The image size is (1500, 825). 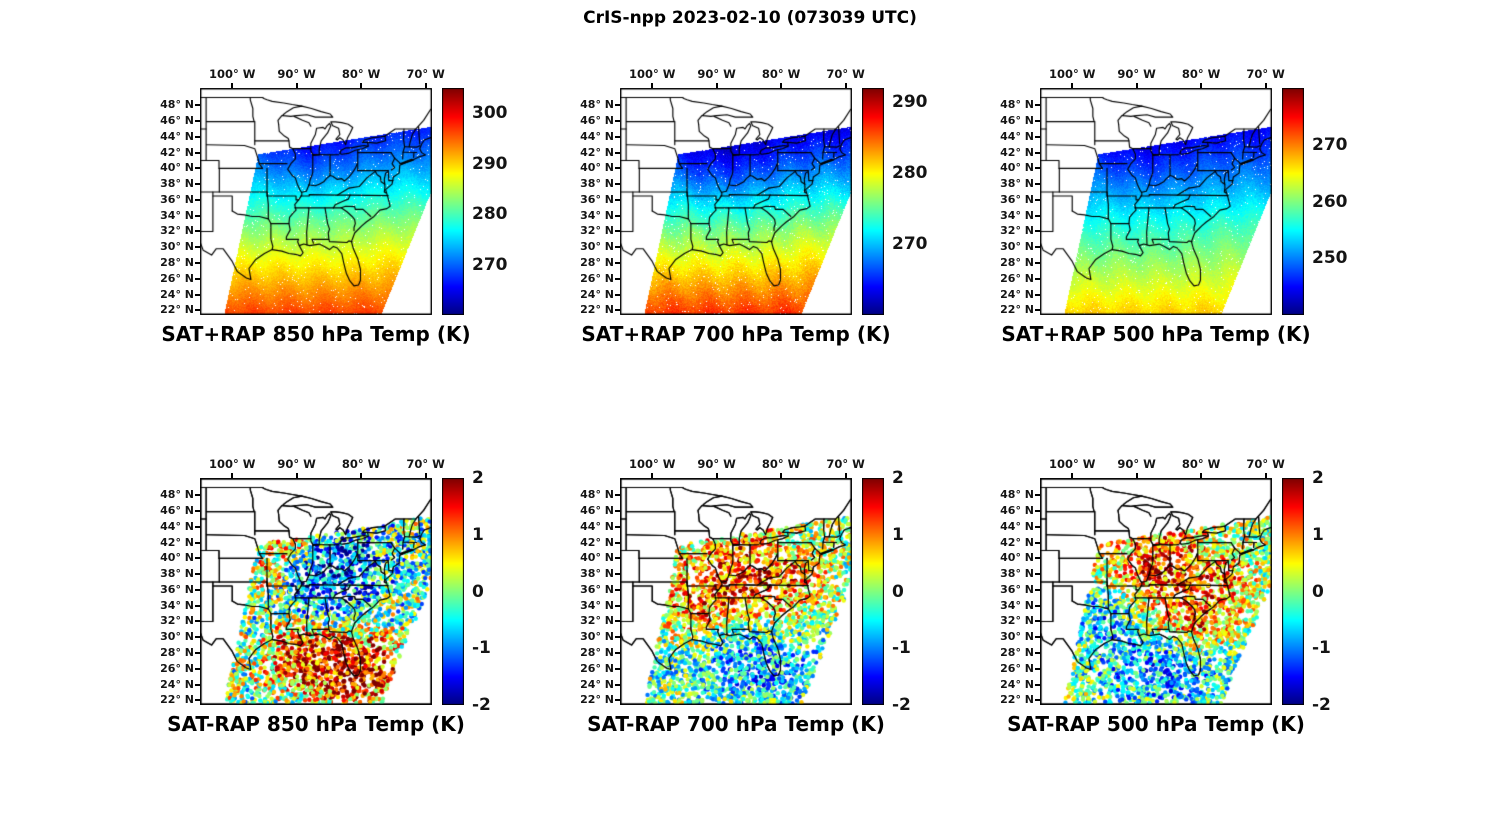 What do you see at coordinates (177, 637) in the screenshot?
I see `lat-tick-label: 30° N` at bounding box center [177, 637].